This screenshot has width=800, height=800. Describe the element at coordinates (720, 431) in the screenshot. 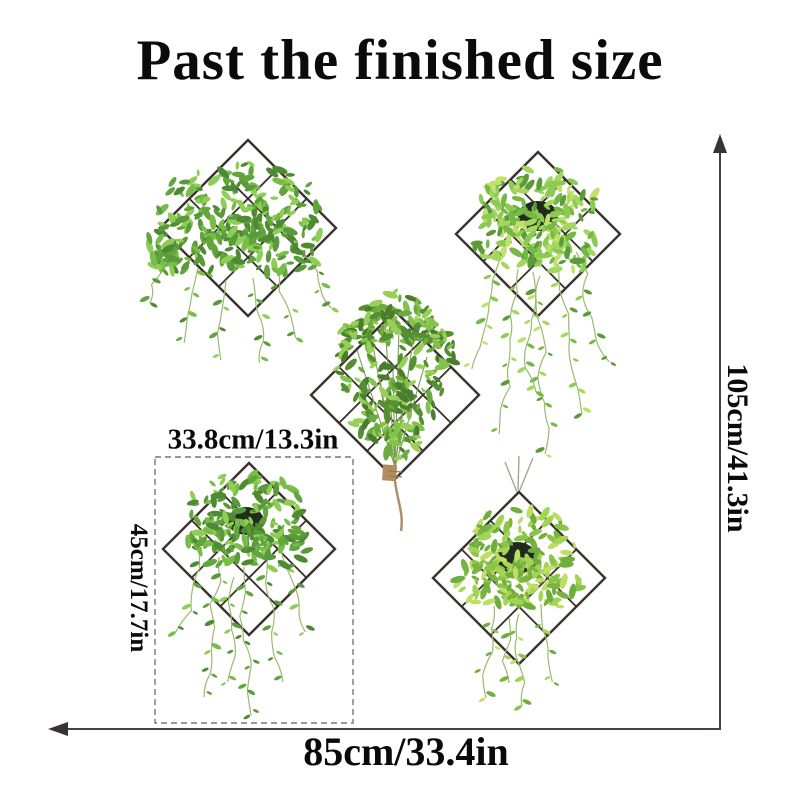

I see `height-measure-arrow` at that location.